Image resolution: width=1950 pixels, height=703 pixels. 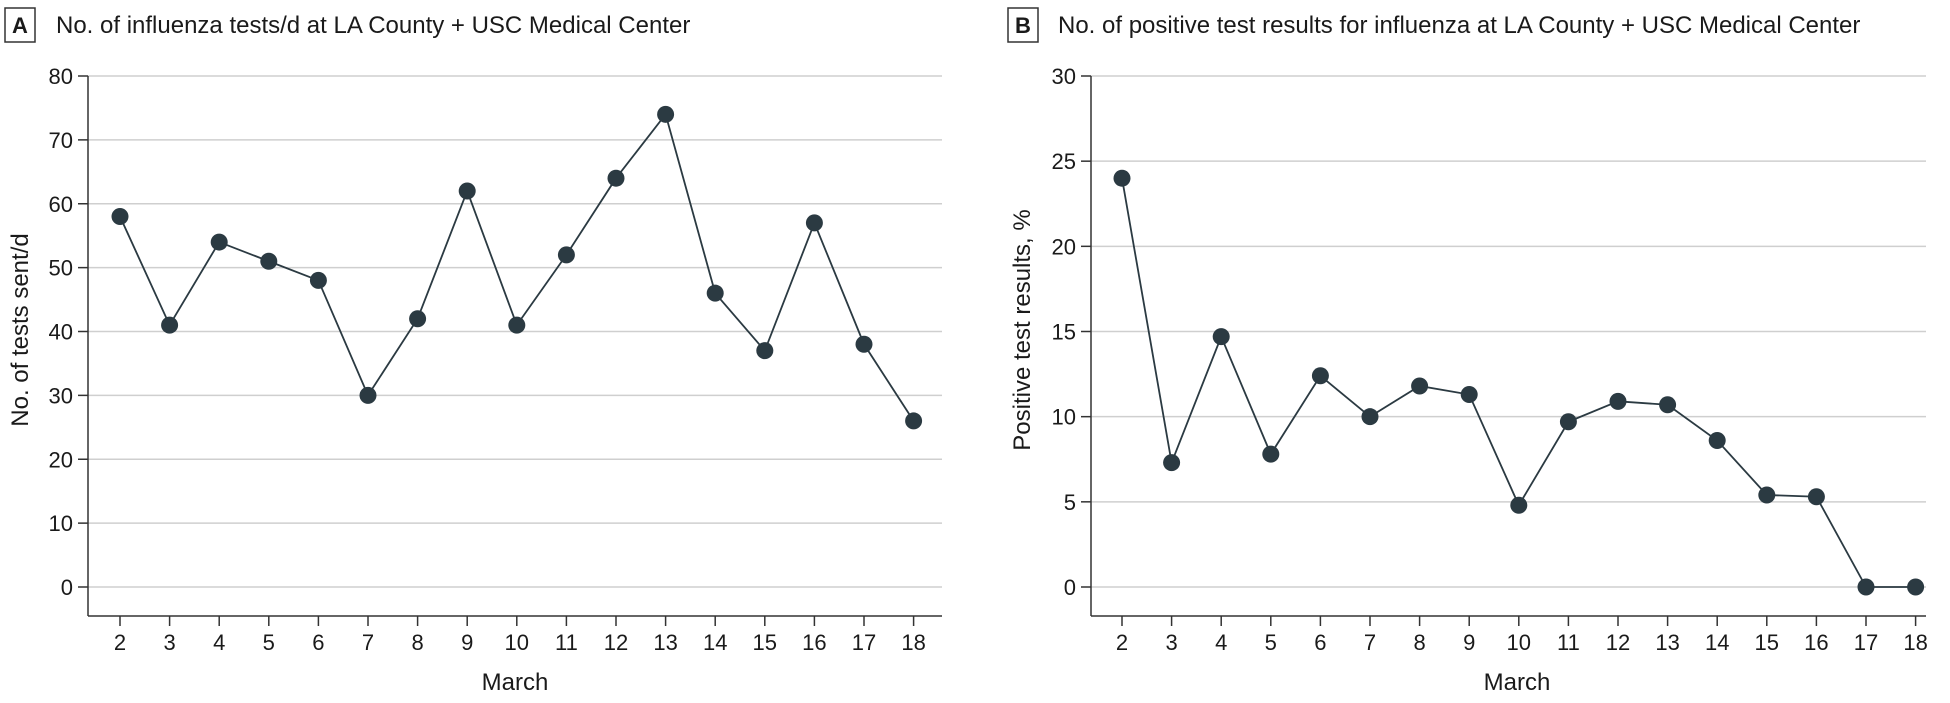 What do you see at coordinates (1618, 642) in the screenshot?
I see `panel-b-x-tick-label: 12` at bounding box center [1618, 642].